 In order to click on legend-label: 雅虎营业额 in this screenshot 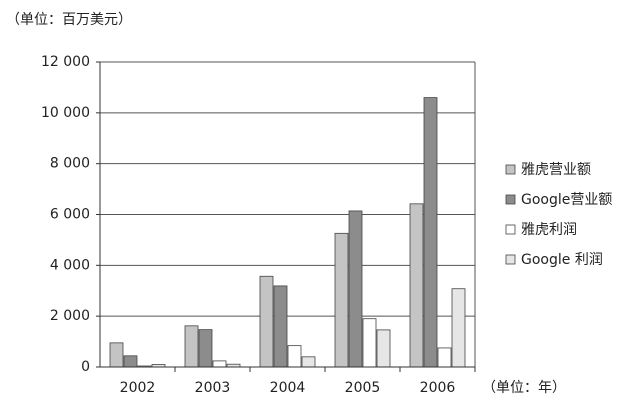, I will do `click(556, 170)`.